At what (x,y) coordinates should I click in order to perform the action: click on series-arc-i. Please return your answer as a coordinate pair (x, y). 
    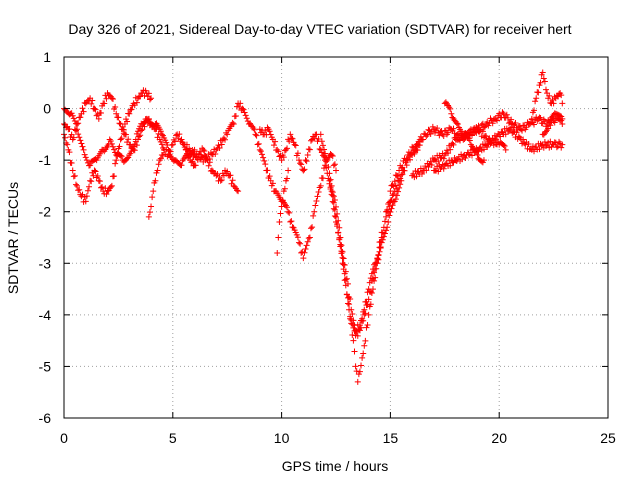
    Looking at the image, I should click on (361, 233).